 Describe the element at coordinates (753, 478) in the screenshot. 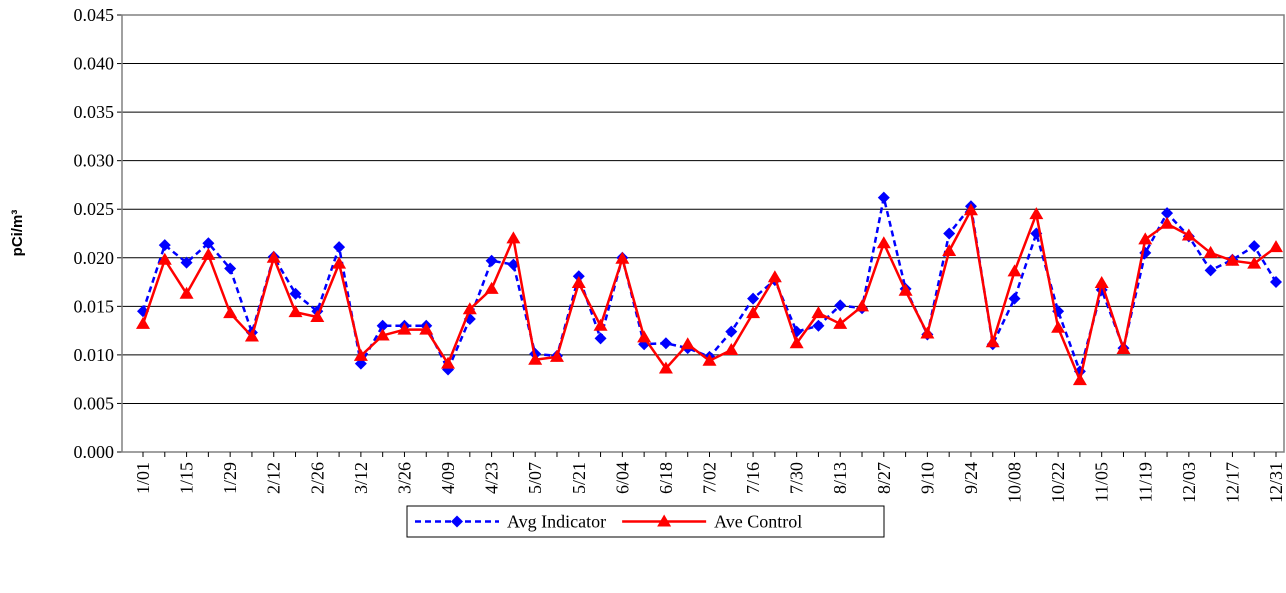

I see `x-tick-label: 7/16` at that location.